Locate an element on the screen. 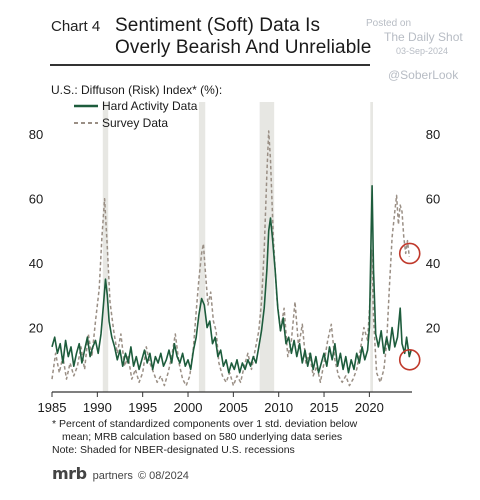  x-tick-label-1990: 1990 is located at coordinates (97, 407).